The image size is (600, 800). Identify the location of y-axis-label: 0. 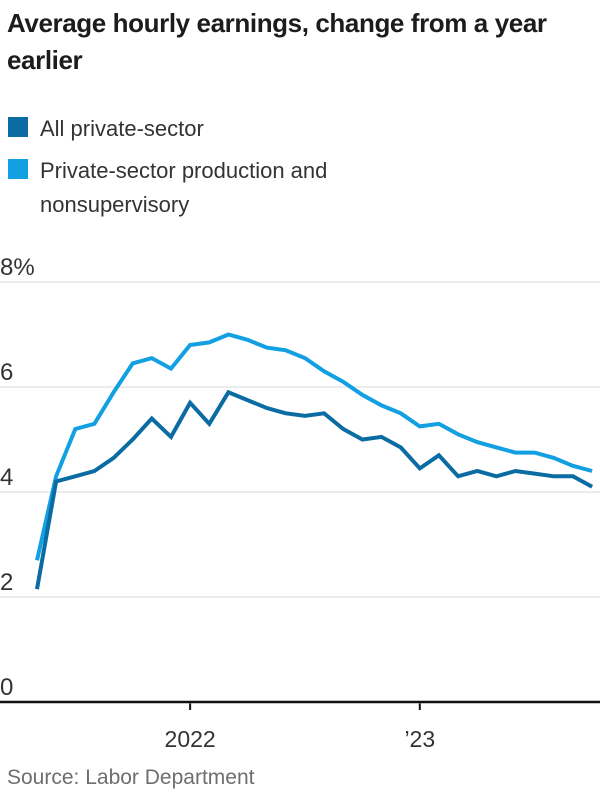
(6, 687).